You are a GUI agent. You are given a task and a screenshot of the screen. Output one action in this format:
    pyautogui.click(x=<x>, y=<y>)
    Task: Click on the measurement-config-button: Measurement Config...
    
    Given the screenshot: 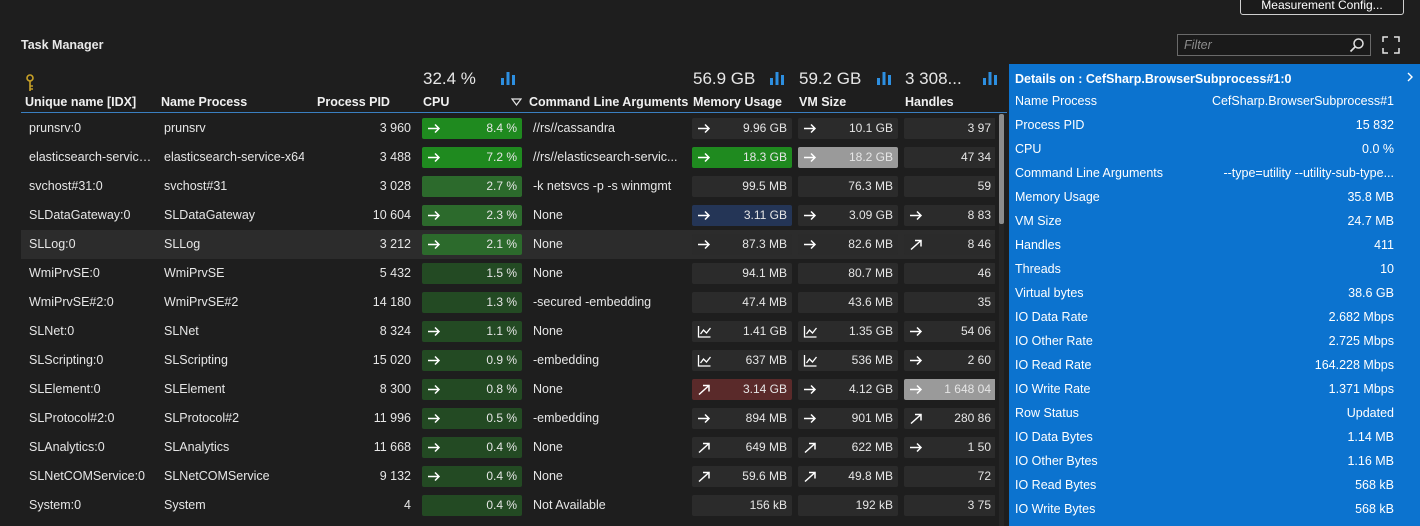 What is the action you would take?
    pyautogui.click(x=1322, y=7)
    